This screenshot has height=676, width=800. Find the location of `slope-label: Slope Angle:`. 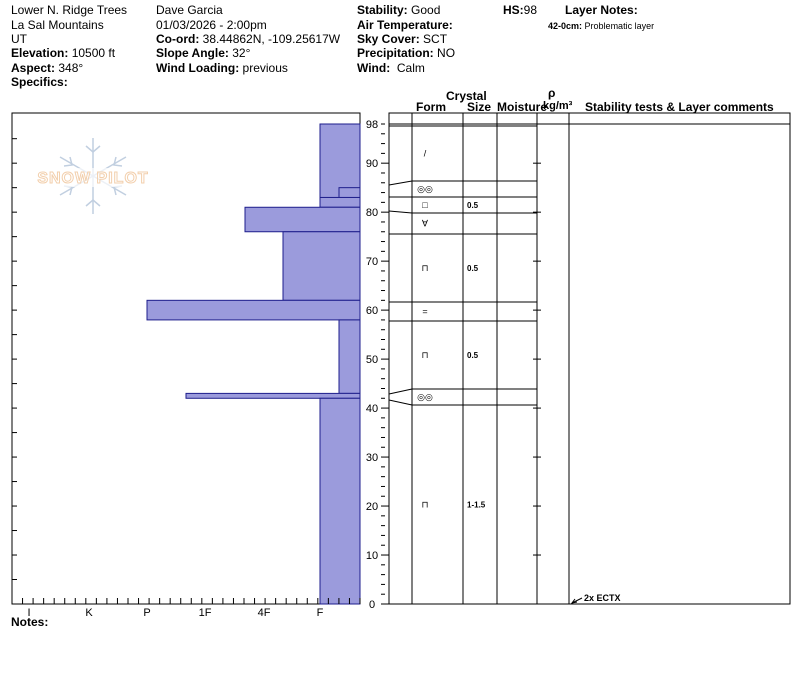

slope-label: Slope Angle: is located at coordinates (192, 53).